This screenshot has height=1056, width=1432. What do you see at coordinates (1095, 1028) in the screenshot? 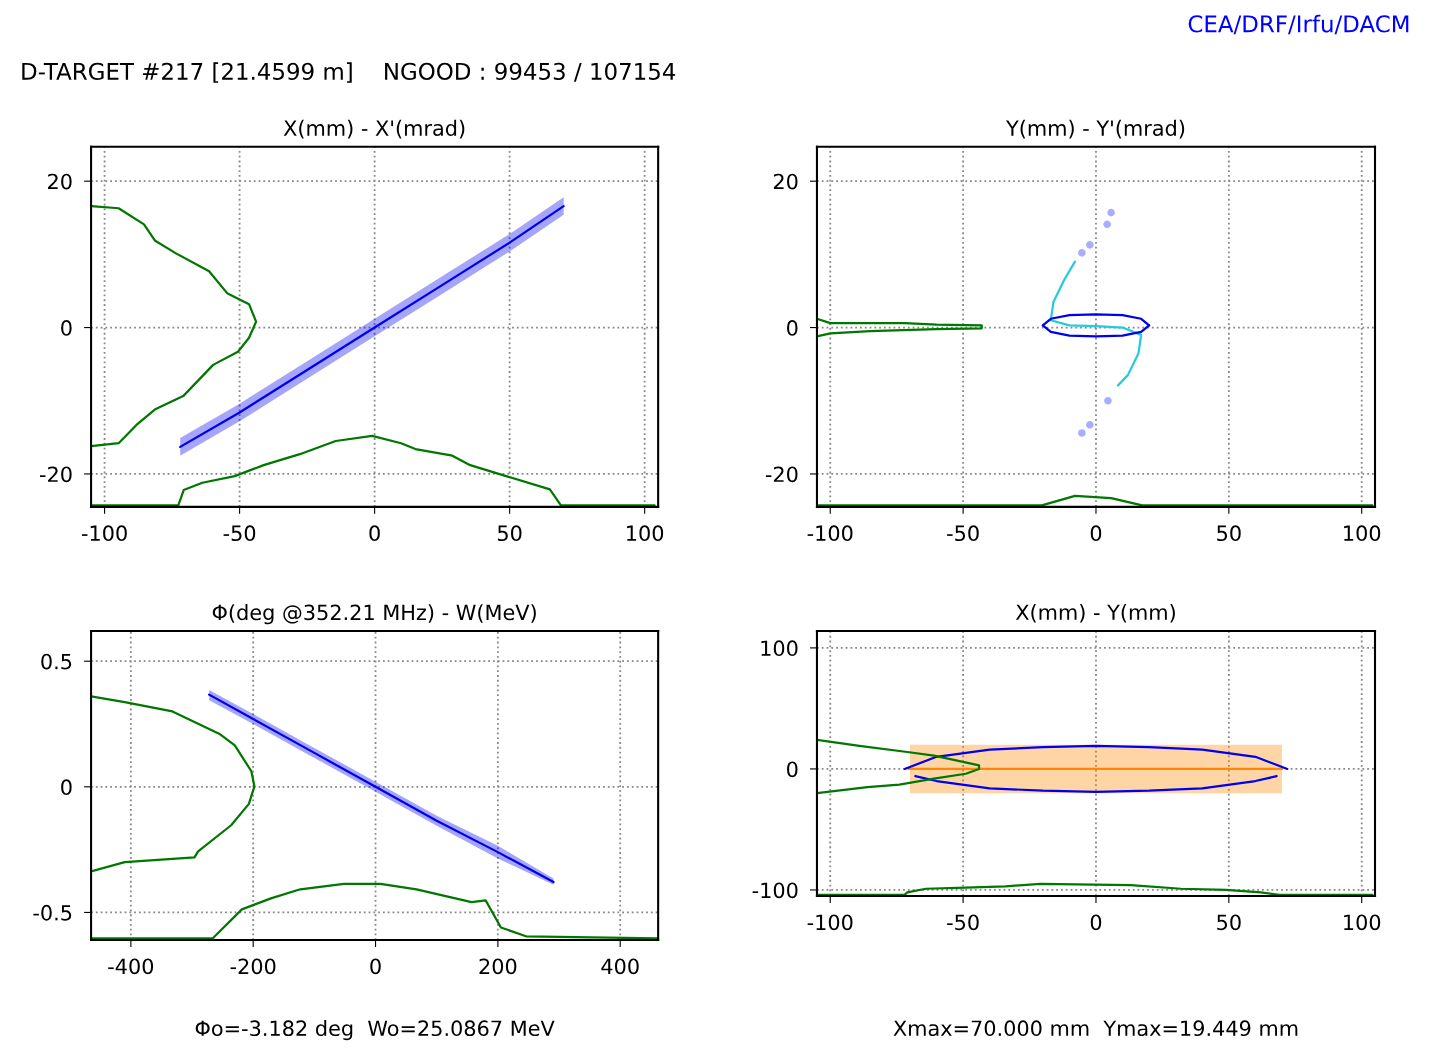
I see `text: Xmax=70.000 mm Ymax=19.449 mm` at bounding box center [1095, 1028].